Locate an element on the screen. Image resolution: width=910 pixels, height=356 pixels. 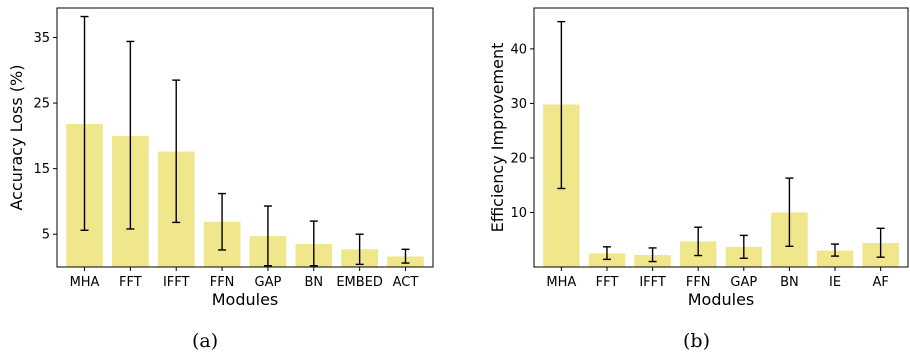
caption-a: (a) is located at coordinates (205, 341).